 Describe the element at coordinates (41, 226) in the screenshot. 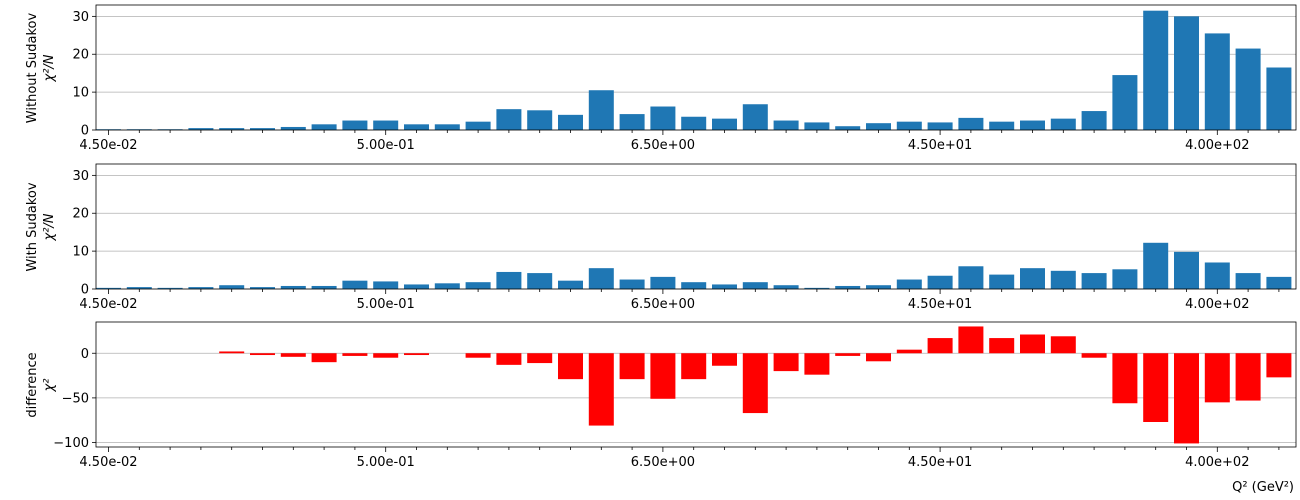

I see `y-axis-label: With Sudakov χ²/N` at that location.